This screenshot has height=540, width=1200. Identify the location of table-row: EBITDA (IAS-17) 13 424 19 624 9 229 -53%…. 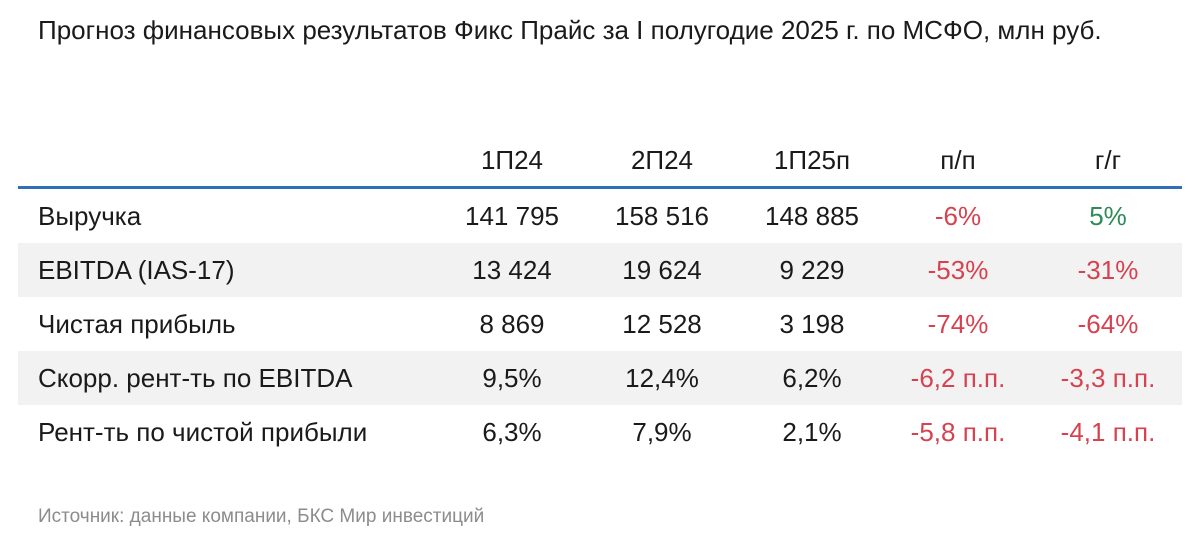
(600, 270).